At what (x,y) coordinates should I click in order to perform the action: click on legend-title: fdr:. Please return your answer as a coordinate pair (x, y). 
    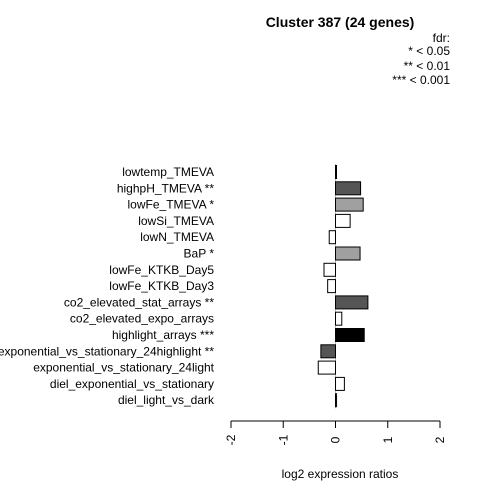
    Looking at the image, I should click on (441, 38).